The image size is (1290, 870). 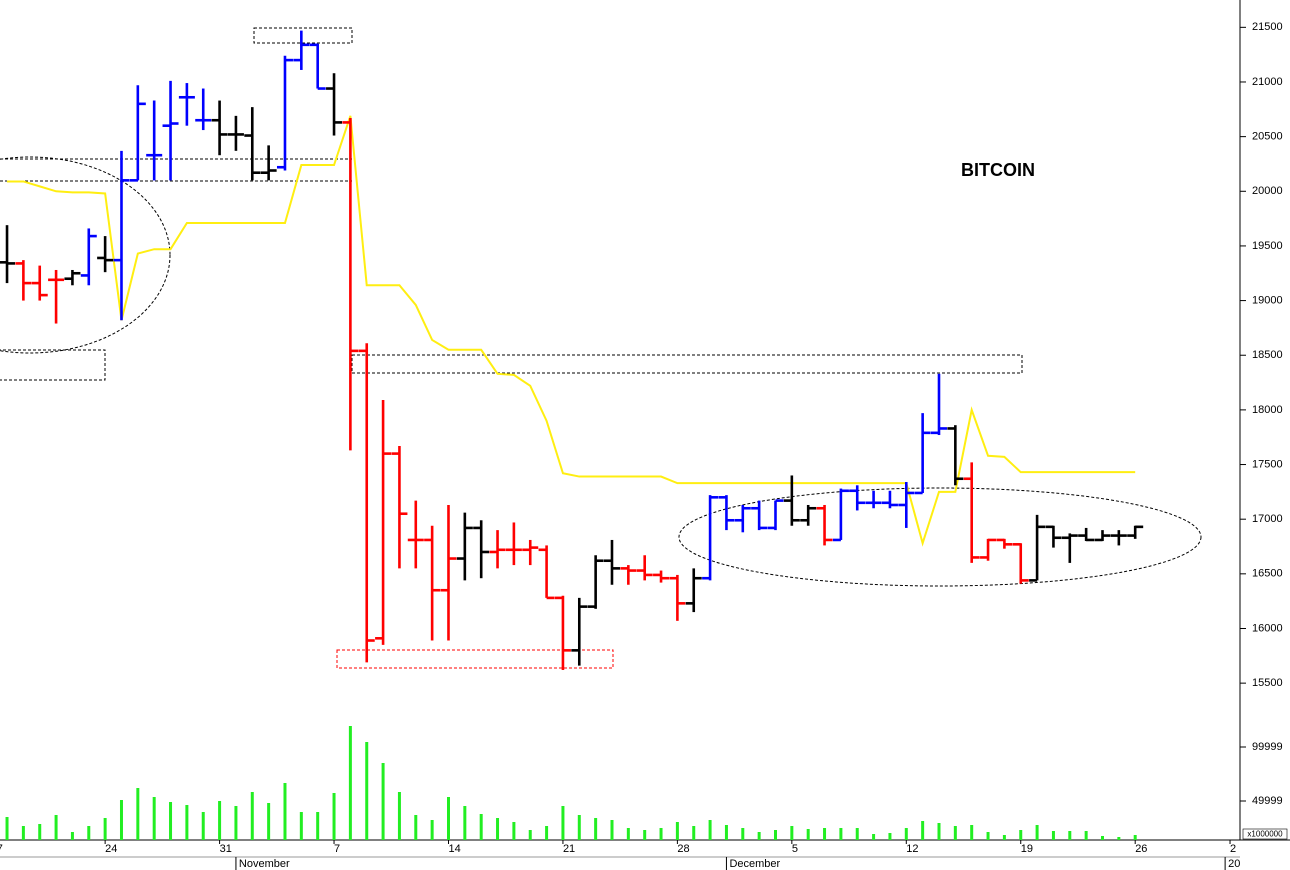 I want to click on x-tick-label: 24, so click(x=111, y=849).